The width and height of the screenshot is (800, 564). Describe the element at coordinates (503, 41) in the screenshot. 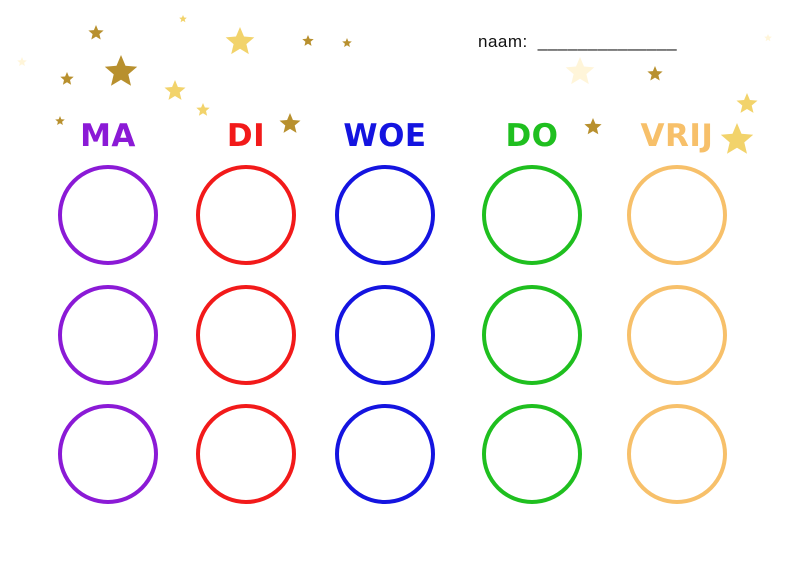

I see `name-label: naam:` at that location.